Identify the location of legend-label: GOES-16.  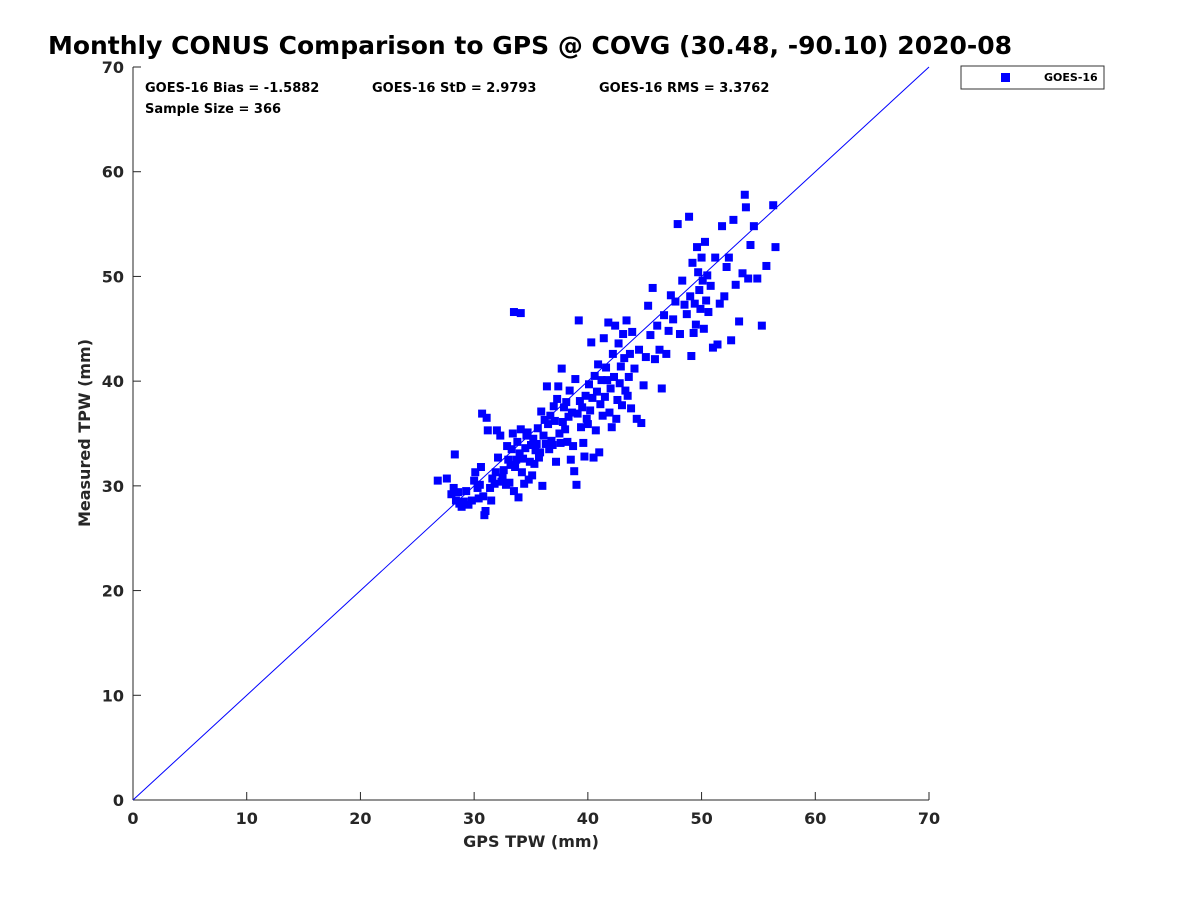
(1071, 77).